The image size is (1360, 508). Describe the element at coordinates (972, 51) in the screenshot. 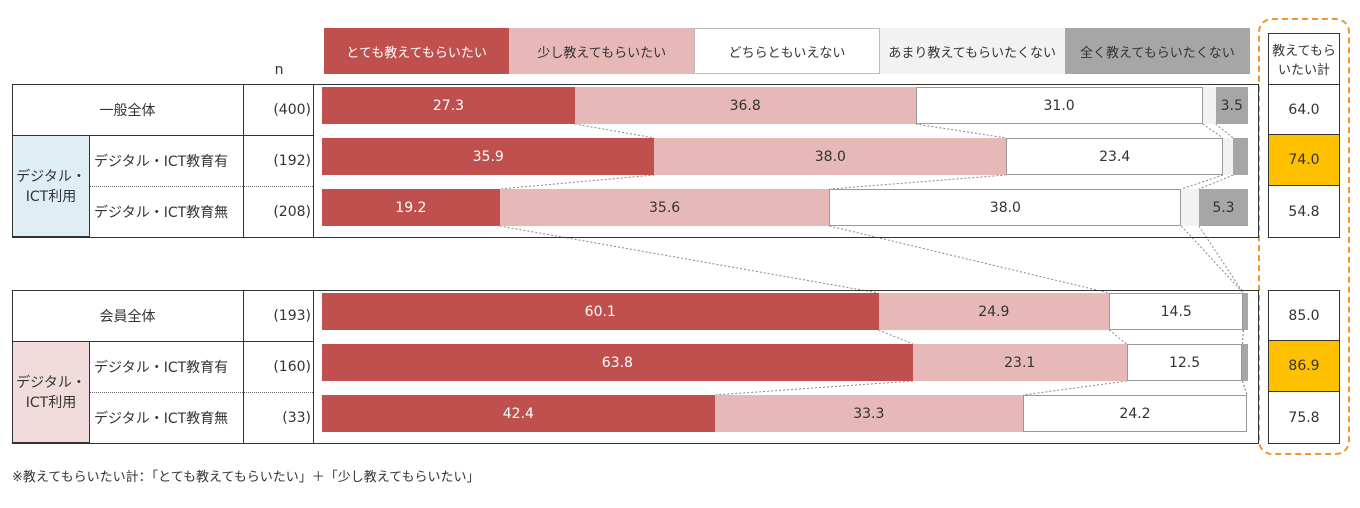

I see `legend-item: あまり教えてもらいたくない` at that location.